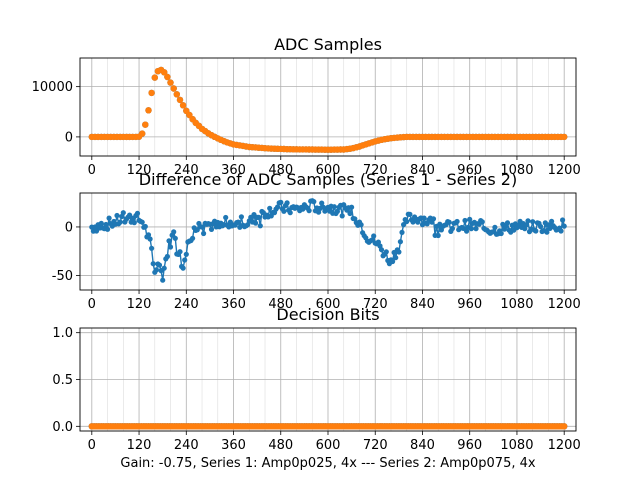 The image size is (640, 480). Describe the element at coordinates (69, 227) in the screenshot. I see `y-tick-label: 0` at that location.